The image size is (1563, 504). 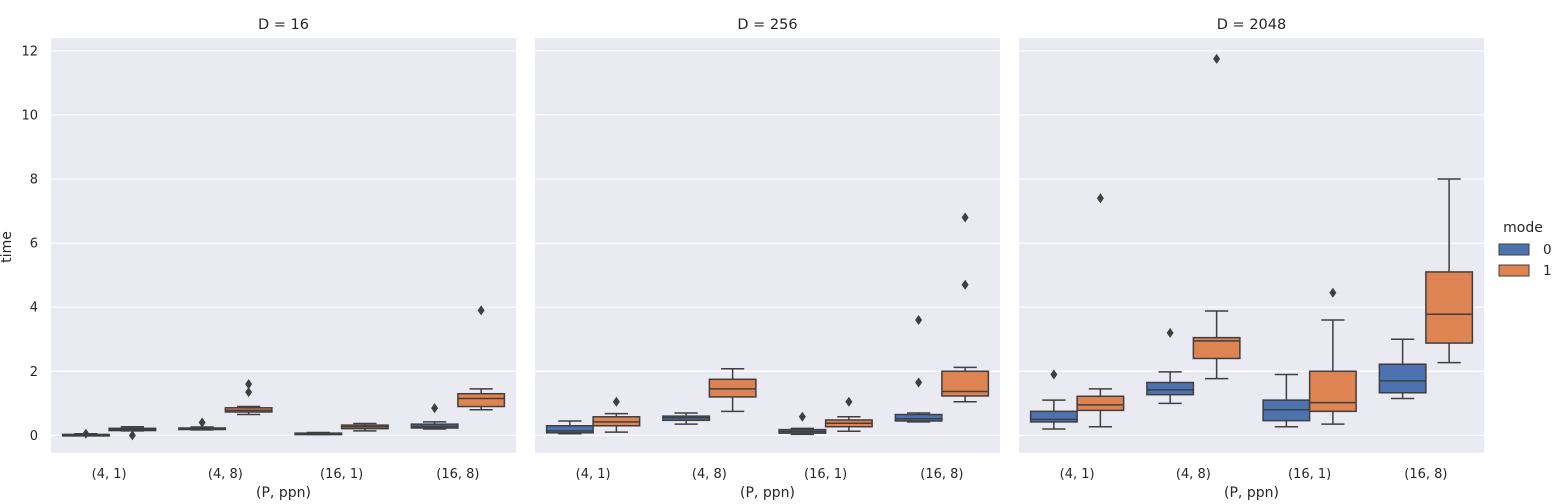 I want to click on panel-title: D = 256, so click(x=767, y=25).